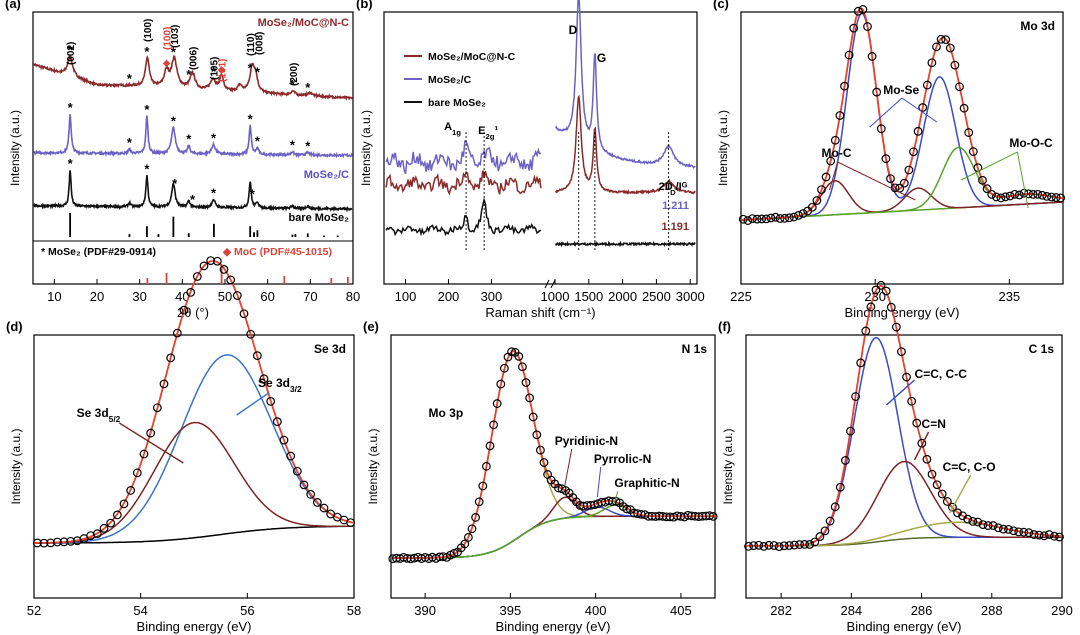 This screenshot has height=635, width=1080. I want to click on x-axis-label: Binding energy (eV), so click(904, 626).